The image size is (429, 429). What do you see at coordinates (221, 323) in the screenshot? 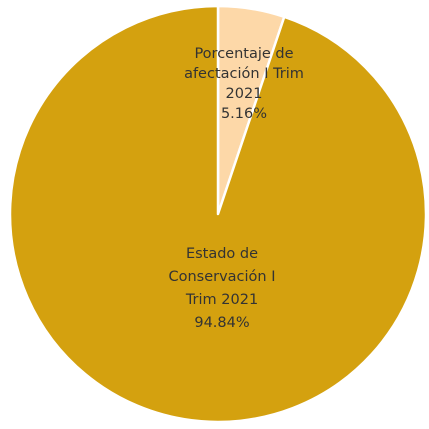
I see `data-label-value: 94.84%` at bounding box center [221, 323].